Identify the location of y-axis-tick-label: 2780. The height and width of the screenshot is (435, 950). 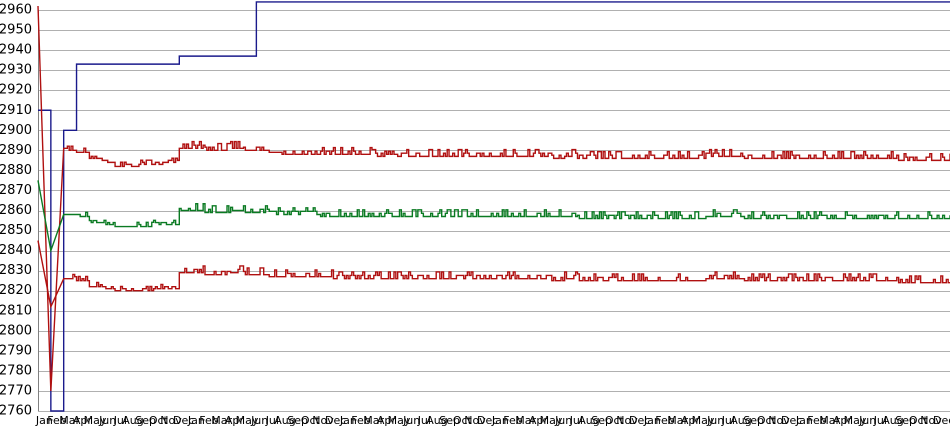
(16, 370).